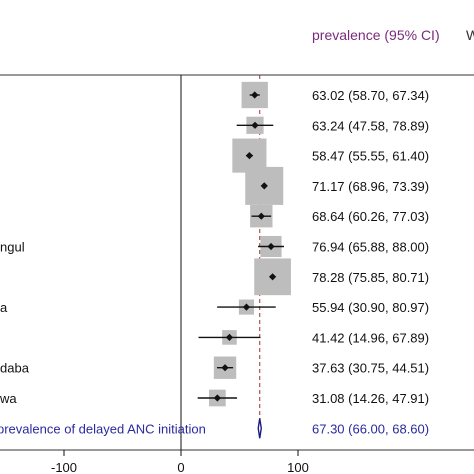 This screenshot has height=474, width=474. Describe the element at coordinates (376, 35) in the screenshot. I see `estimate-column-header: prevalence (95% CI)` at that location.